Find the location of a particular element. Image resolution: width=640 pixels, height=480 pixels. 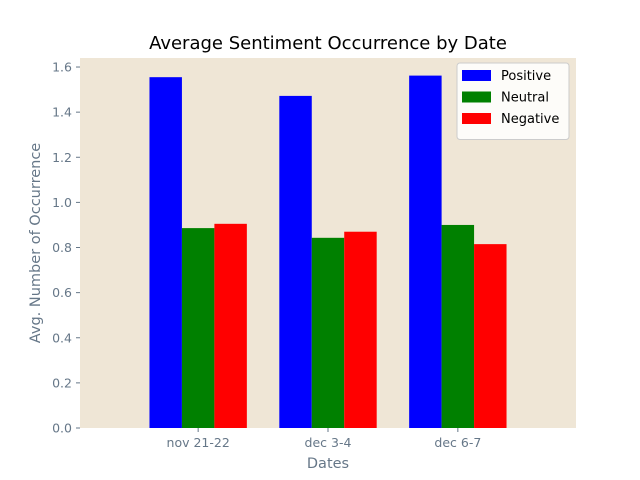

legend-swatch-positive is located at coordinates (476, 75).